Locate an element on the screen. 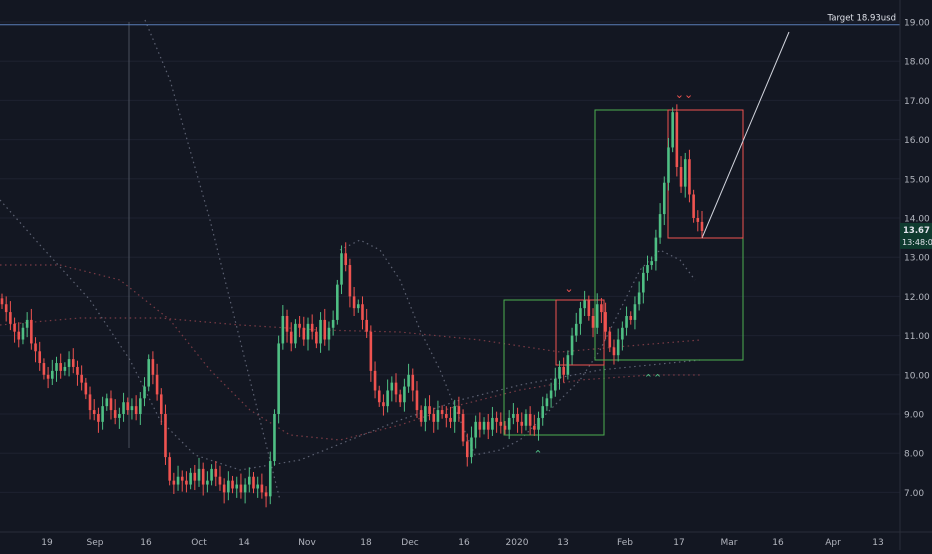  y-tick-label: 13.00 is located at coordinates (917, 259).